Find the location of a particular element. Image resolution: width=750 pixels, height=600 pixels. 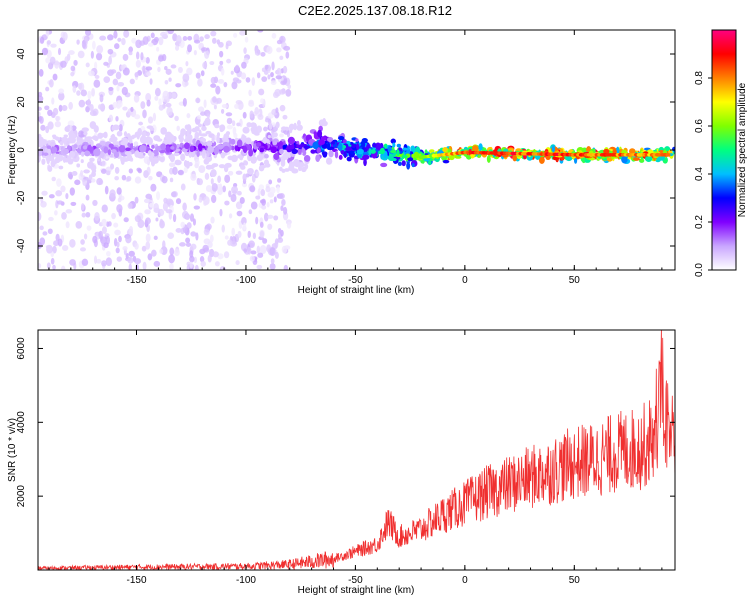

x-tick-label: -50 is located at coordinates (355, 280).